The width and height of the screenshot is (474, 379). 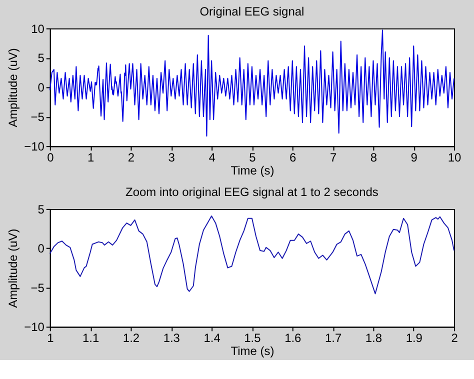 What do you see at coordinates (38, 29) in the screenshot?
I see `y-tick-label: 10` at bounding box center [38, 29].